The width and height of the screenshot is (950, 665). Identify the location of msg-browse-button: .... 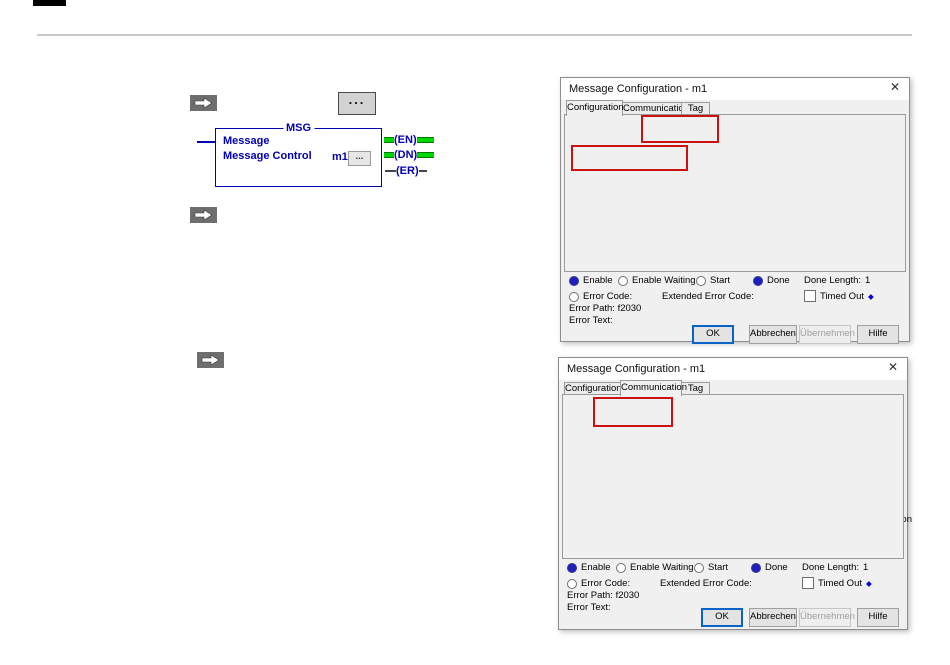
(359, 158).